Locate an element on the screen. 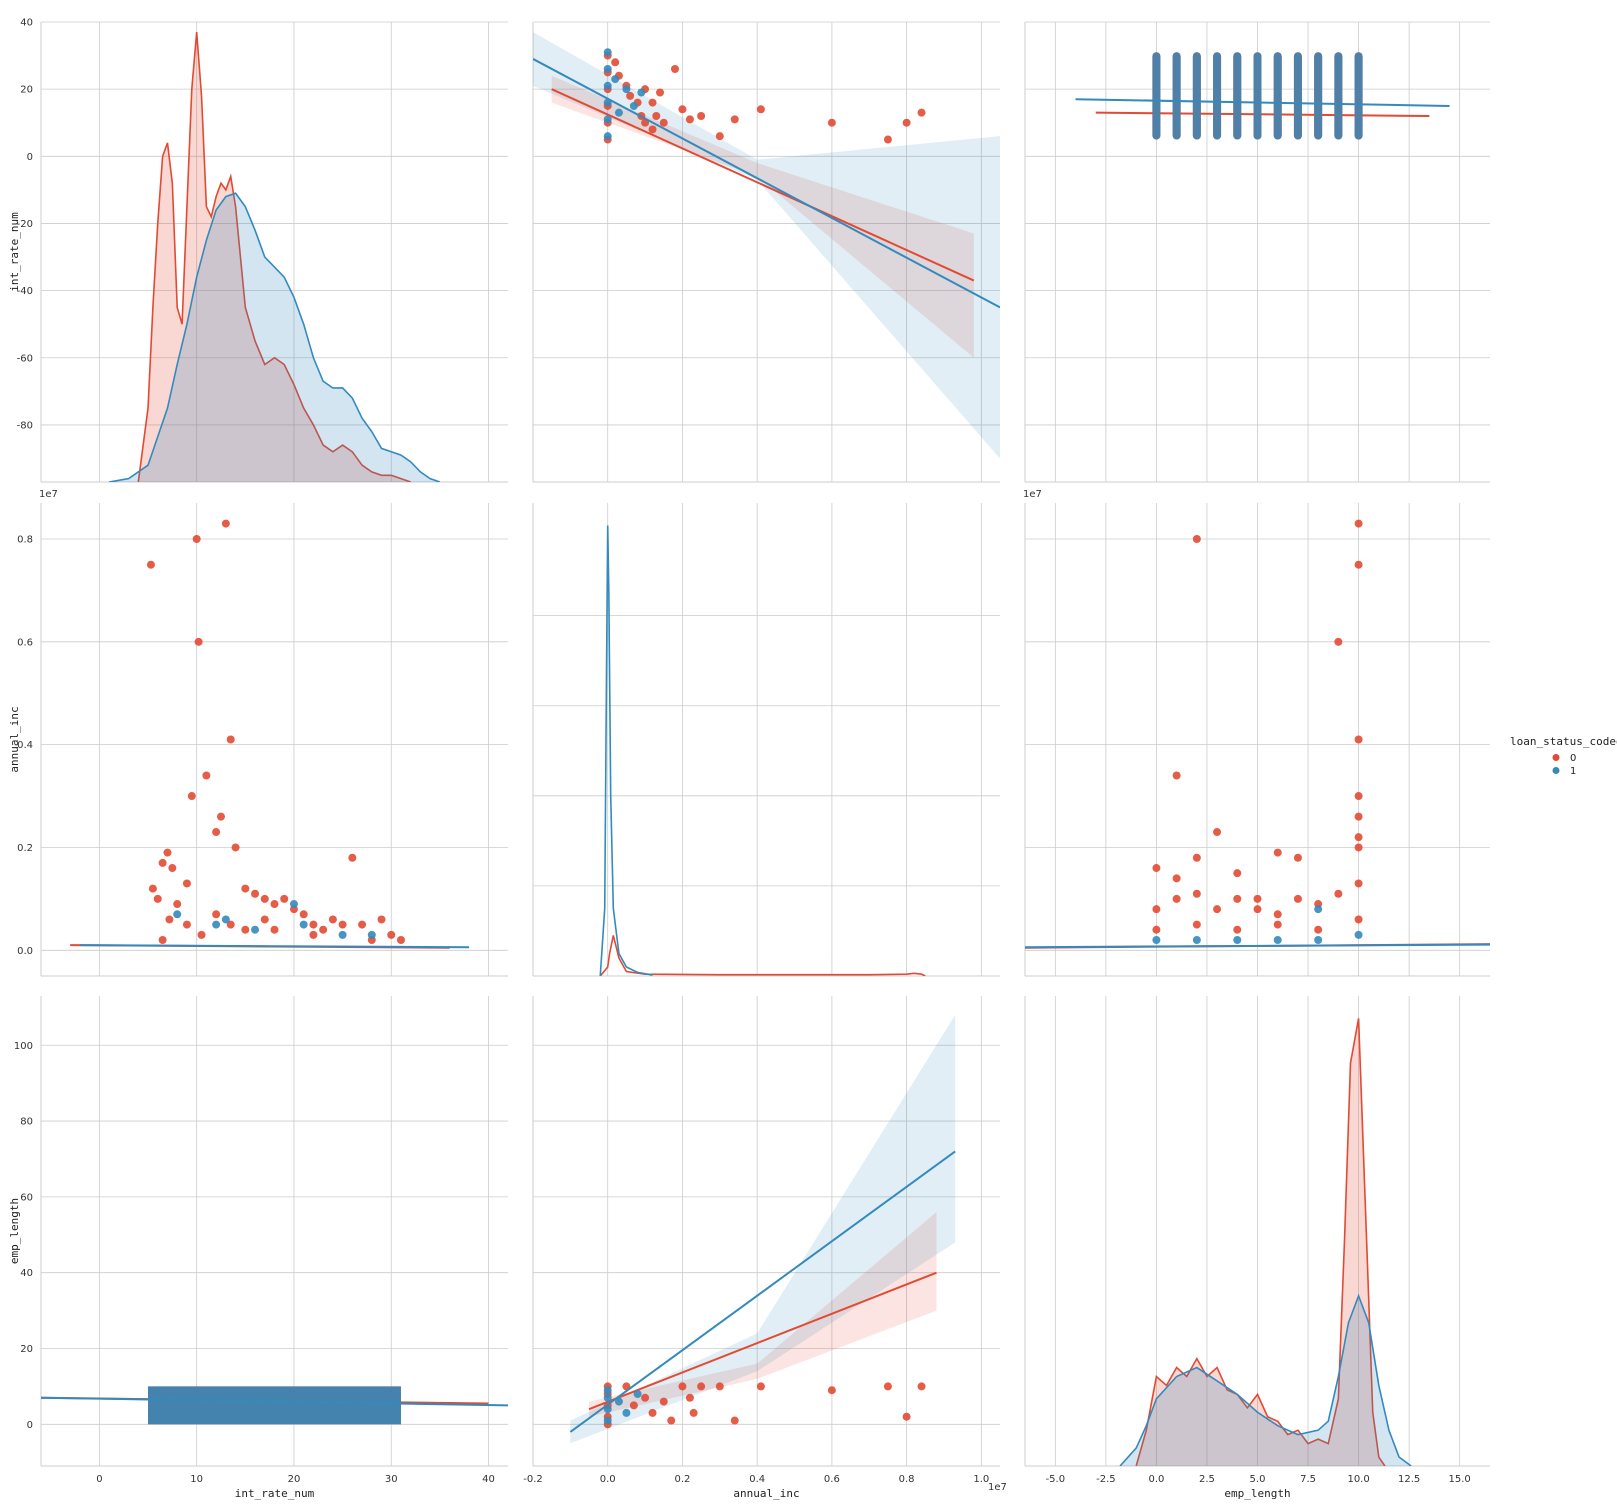 The height and width of the screenshot is (1504, 1617). y-scale-label: 1e7 is located at coordinates (1032, 494).